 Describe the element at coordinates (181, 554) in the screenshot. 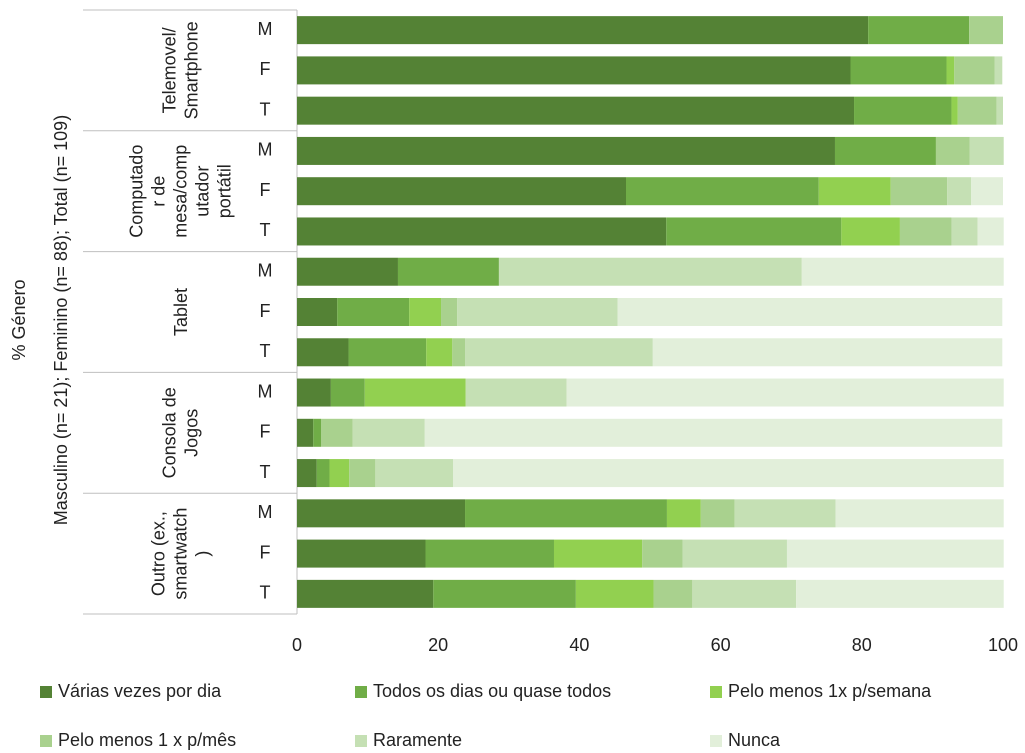

I see `group-label: smartwatch` at that location.